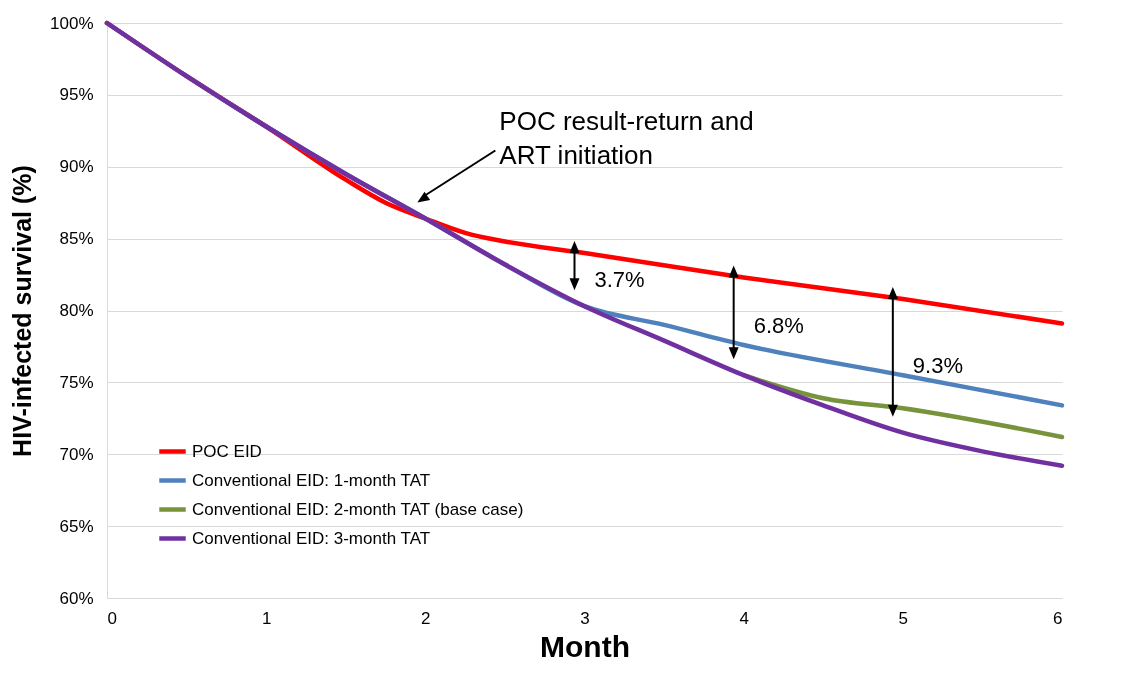 The image size is (1135, 673). What do you see at coordinates (22, 311) in the screenshot?
I see `y-axis-title: HIV-infected survival (%)` at bounding box center [22, 311].